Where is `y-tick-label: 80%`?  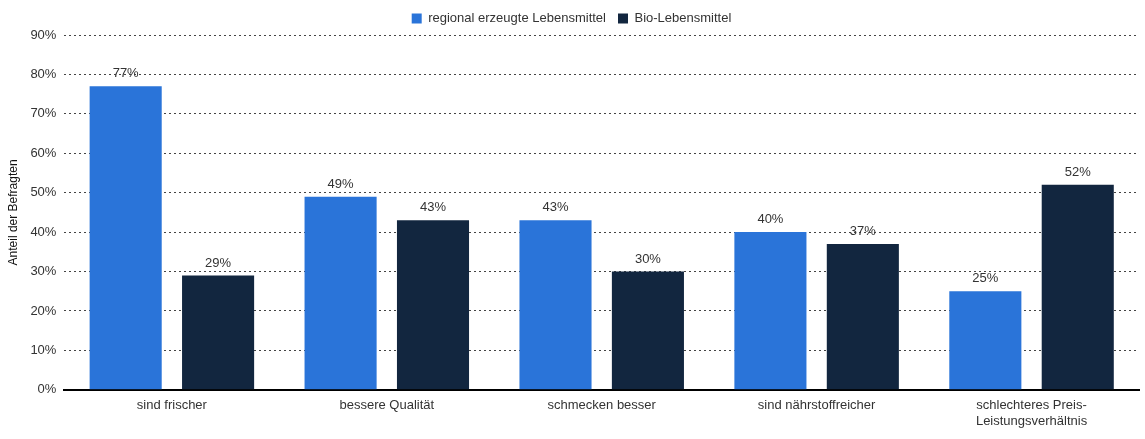
y-tick-label: 80% is located at coordinates (43, 73).